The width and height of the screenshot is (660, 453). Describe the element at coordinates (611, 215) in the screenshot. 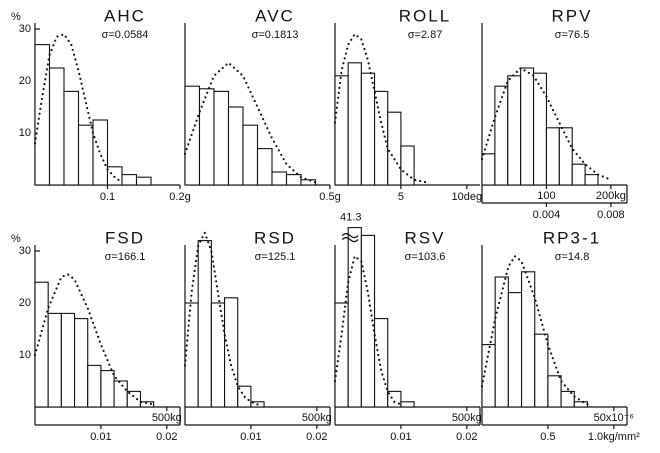

I see `x-tick-label: 0.008` at that location.